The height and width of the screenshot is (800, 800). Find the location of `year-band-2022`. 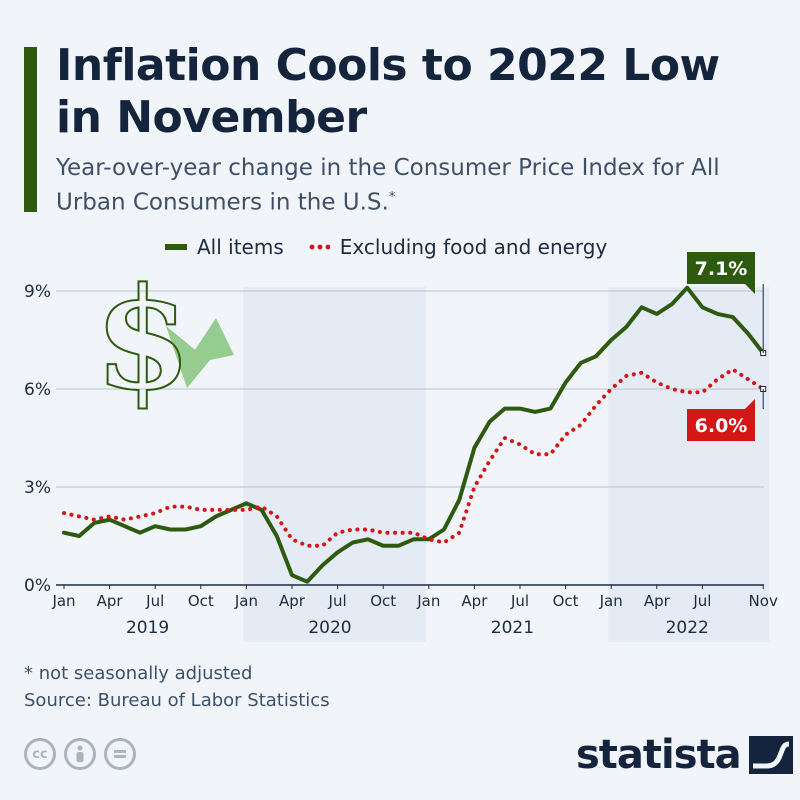

year-band-2022 is located at coordinates (689, 464).